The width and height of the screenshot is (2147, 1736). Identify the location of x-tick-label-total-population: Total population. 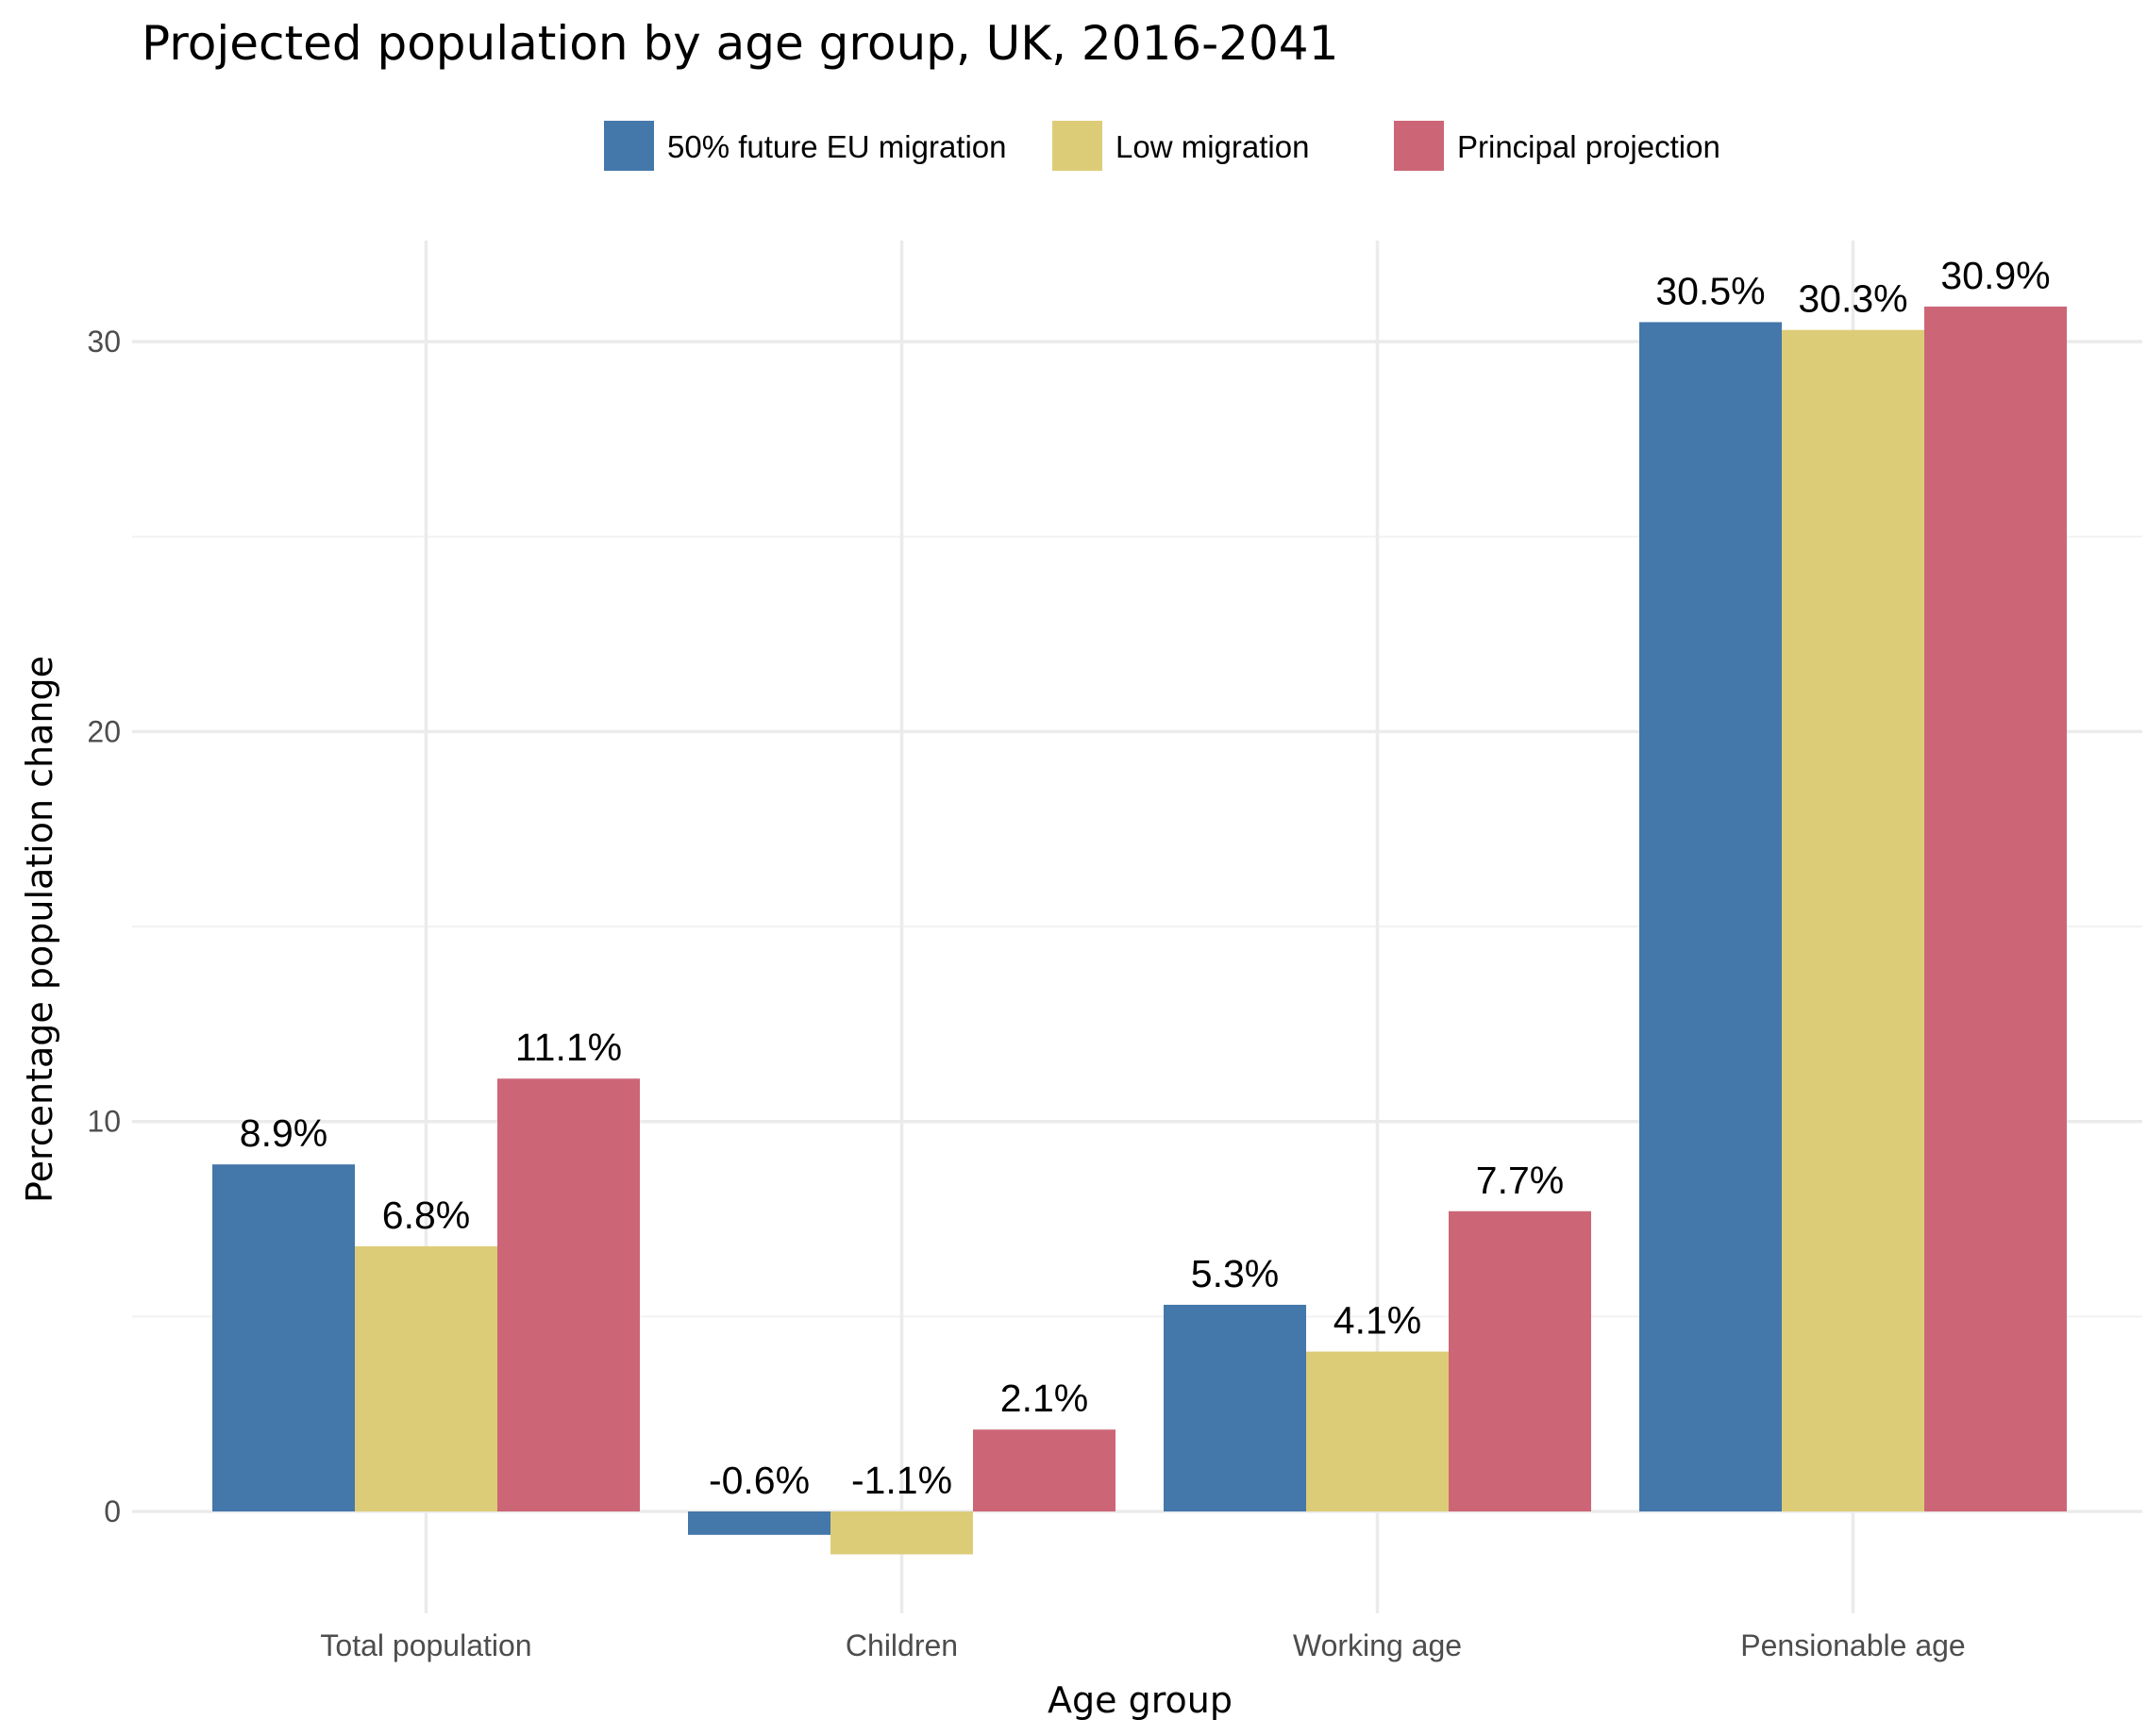
(425, 1645).